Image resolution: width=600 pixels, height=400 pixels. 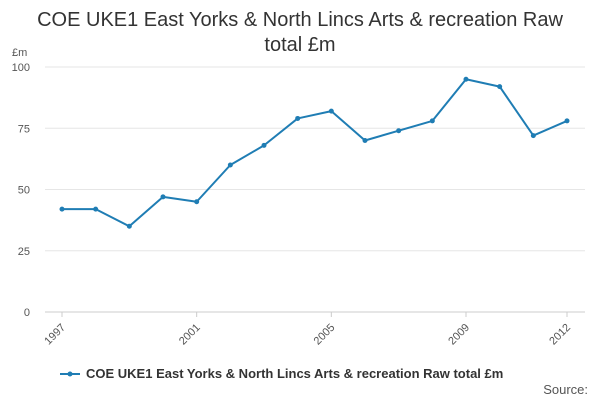 I want to click on legend-line-marker-icon, so click(x=70, y=373).